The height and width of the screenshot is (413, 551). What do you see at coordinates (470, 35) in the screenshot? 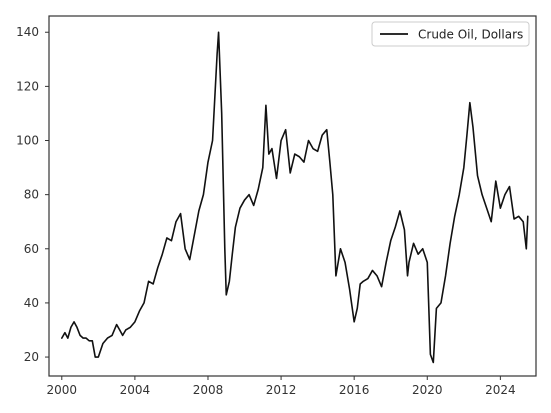
I see `legend-label-crude-oil: Crude Oil, Dollars` at bounding box center [470, 35].